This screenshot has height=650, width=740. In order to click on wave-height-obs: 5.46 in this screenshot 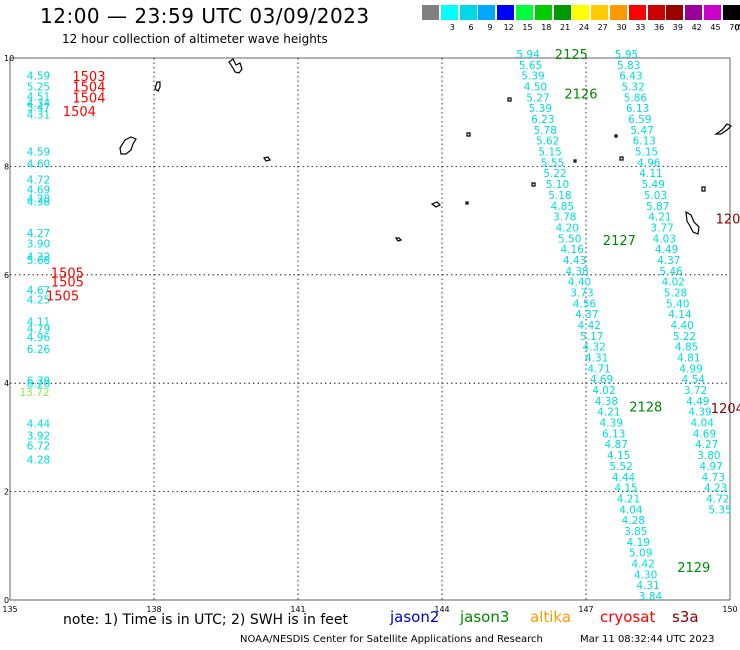, I will do `click(671, 272)`.